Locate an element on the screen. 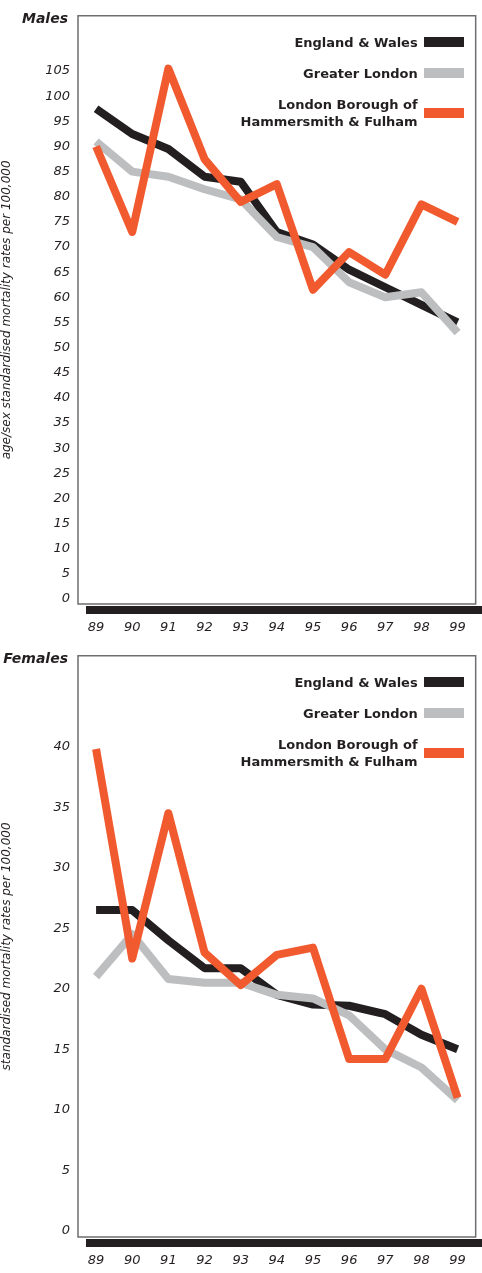 The height and width of the screenshot is (1273, 482). y-tick-label: 100 is located at coordinates (57, 95).